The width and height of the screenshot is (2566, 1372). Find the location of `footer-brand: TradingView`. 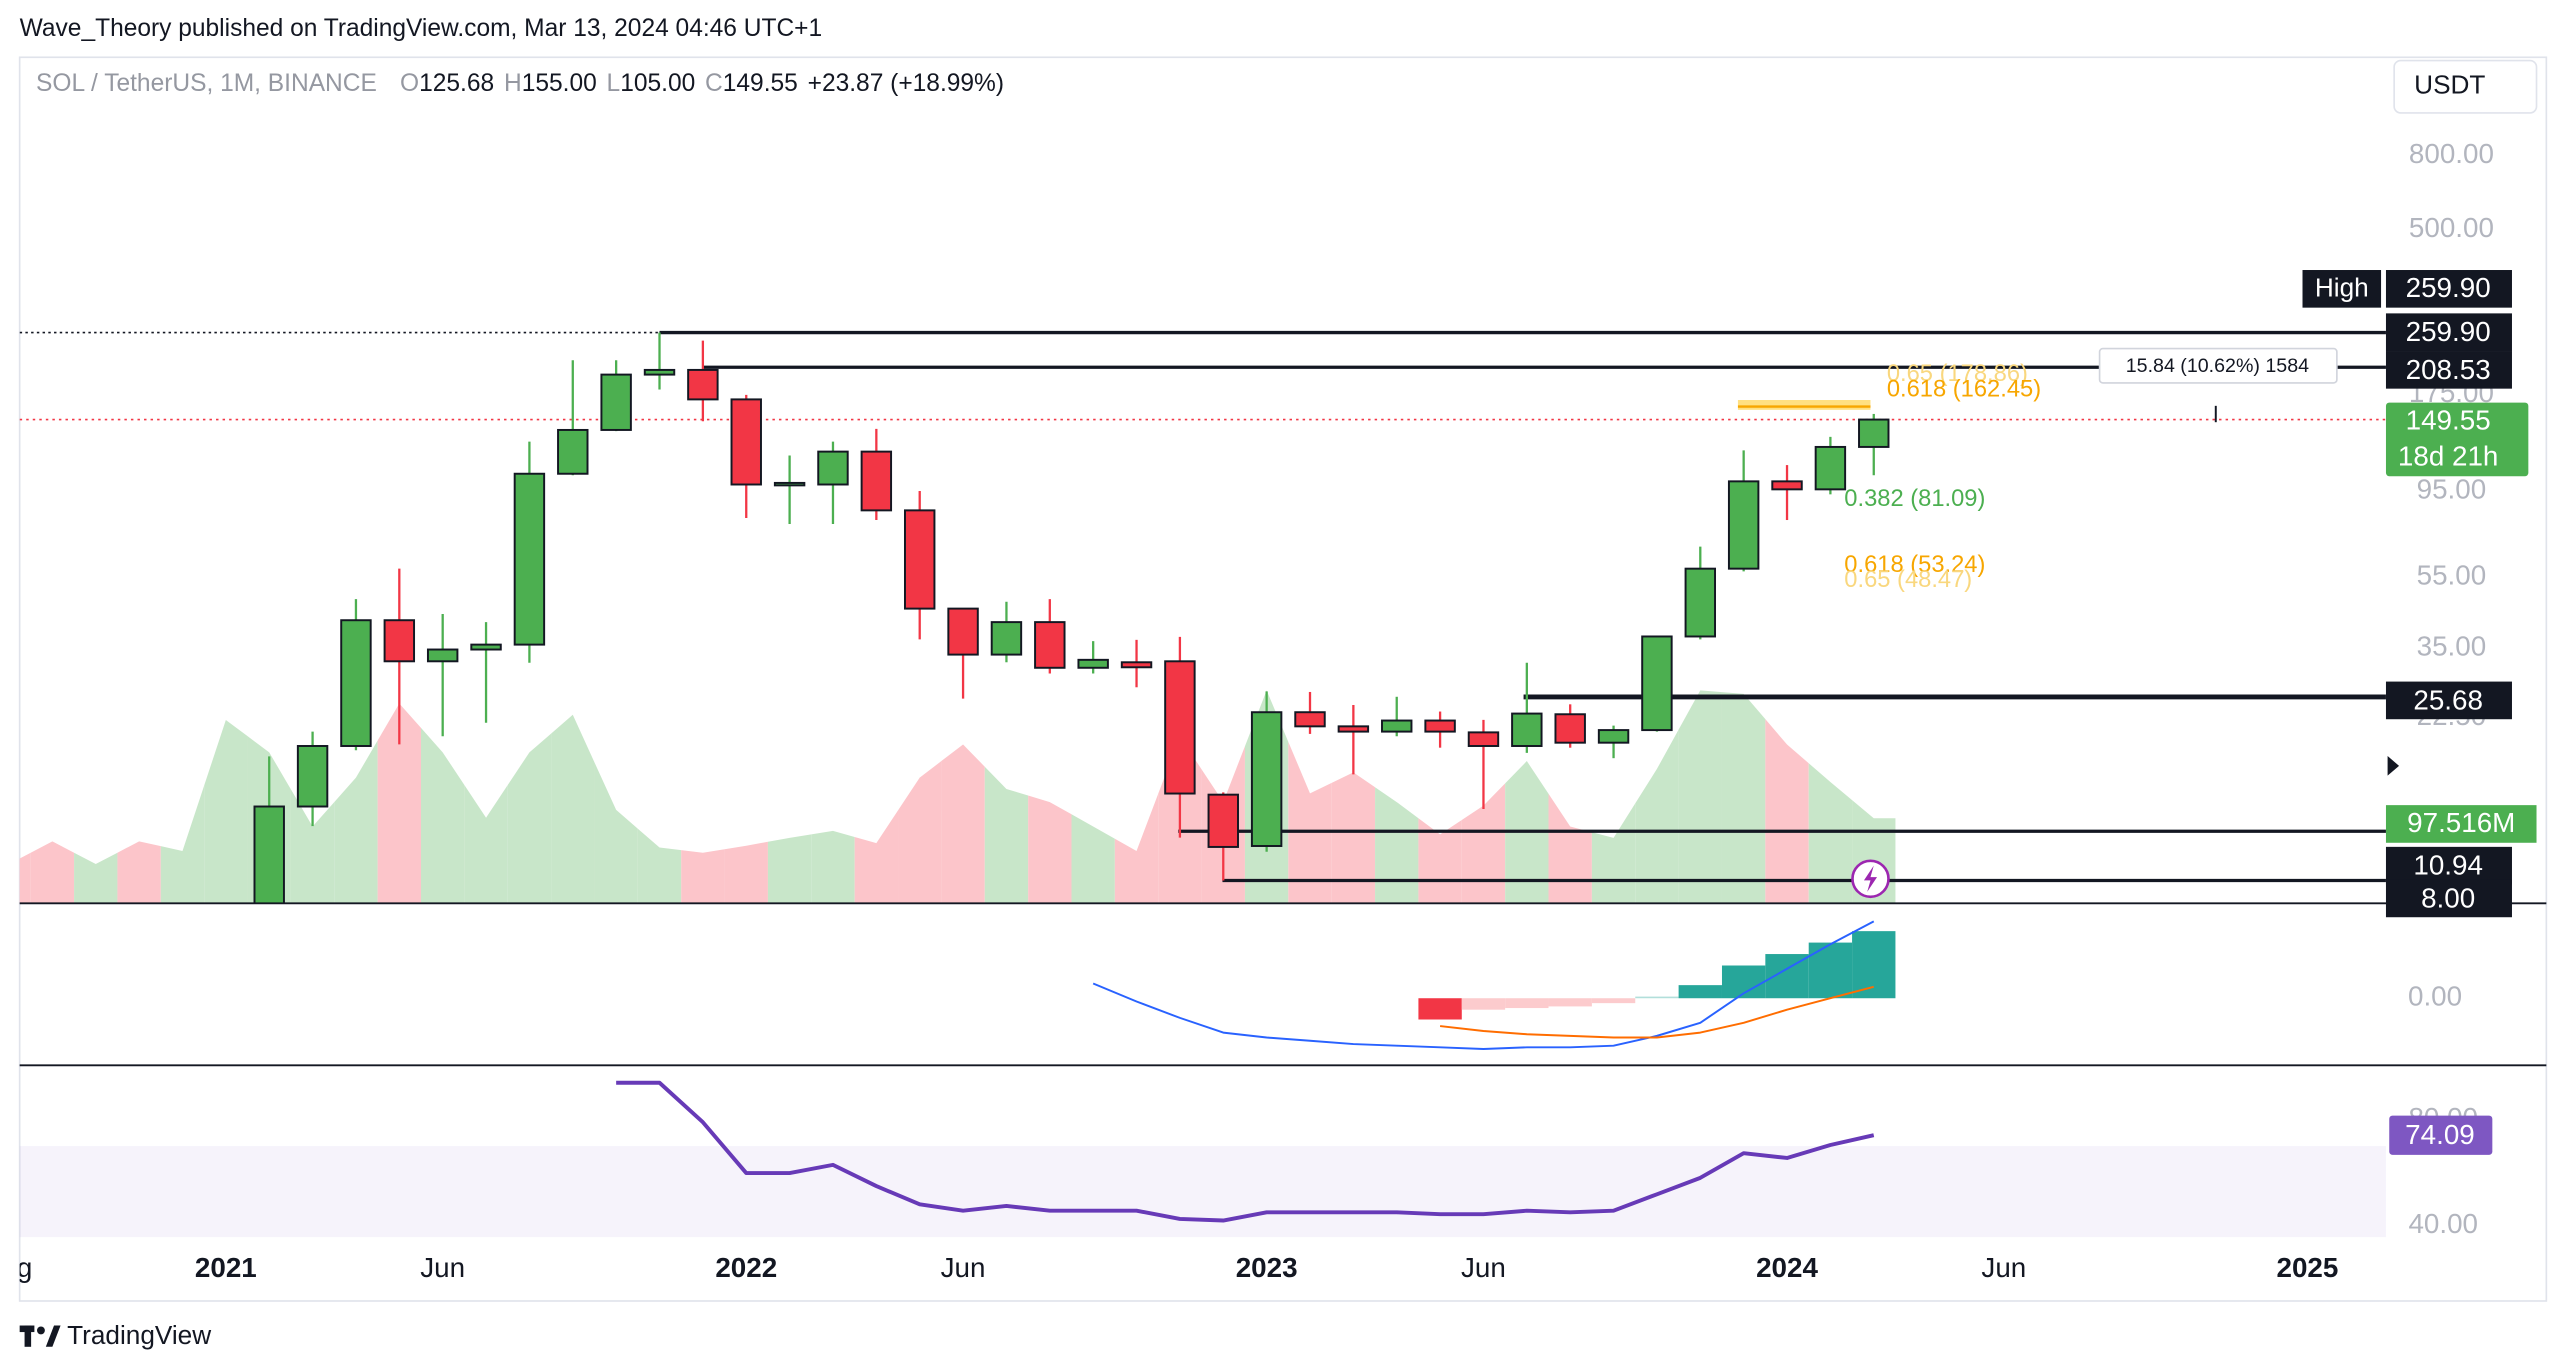

footer-brand: TradingView is located at coordinates (139, 1335).